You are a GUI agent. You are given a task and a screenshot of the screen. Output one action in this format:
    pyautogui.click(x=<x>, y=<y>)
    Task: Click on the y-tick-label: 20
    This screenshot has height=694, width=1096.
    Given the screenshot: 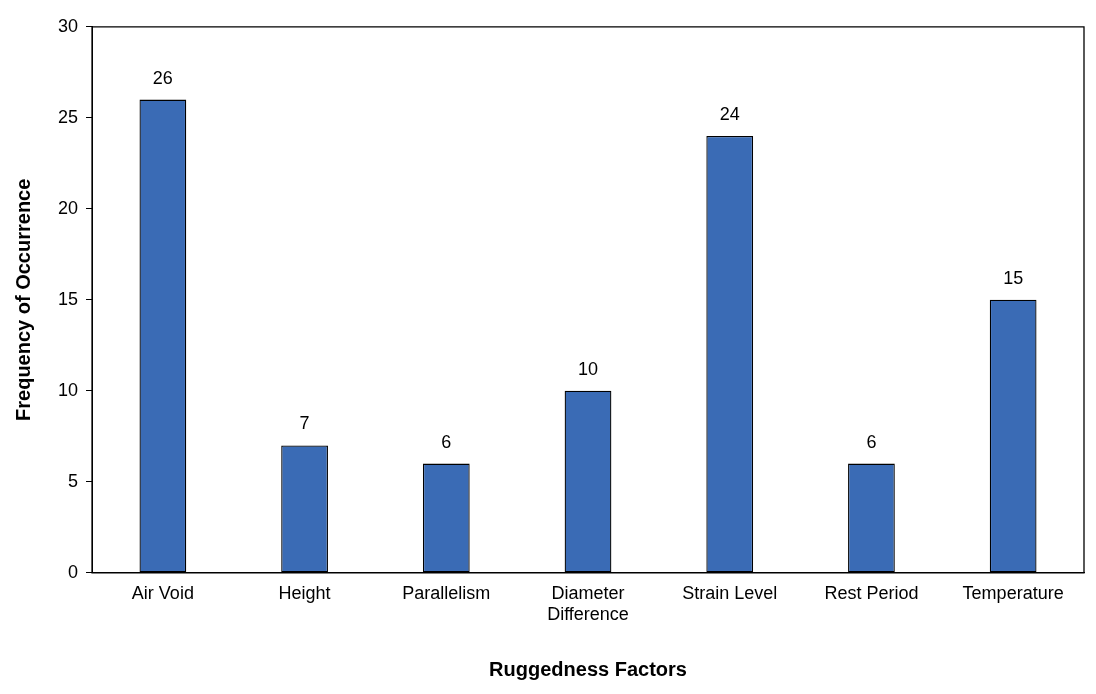 What is the action you would take?
    pyautogui.click(x=68, y=207)
    